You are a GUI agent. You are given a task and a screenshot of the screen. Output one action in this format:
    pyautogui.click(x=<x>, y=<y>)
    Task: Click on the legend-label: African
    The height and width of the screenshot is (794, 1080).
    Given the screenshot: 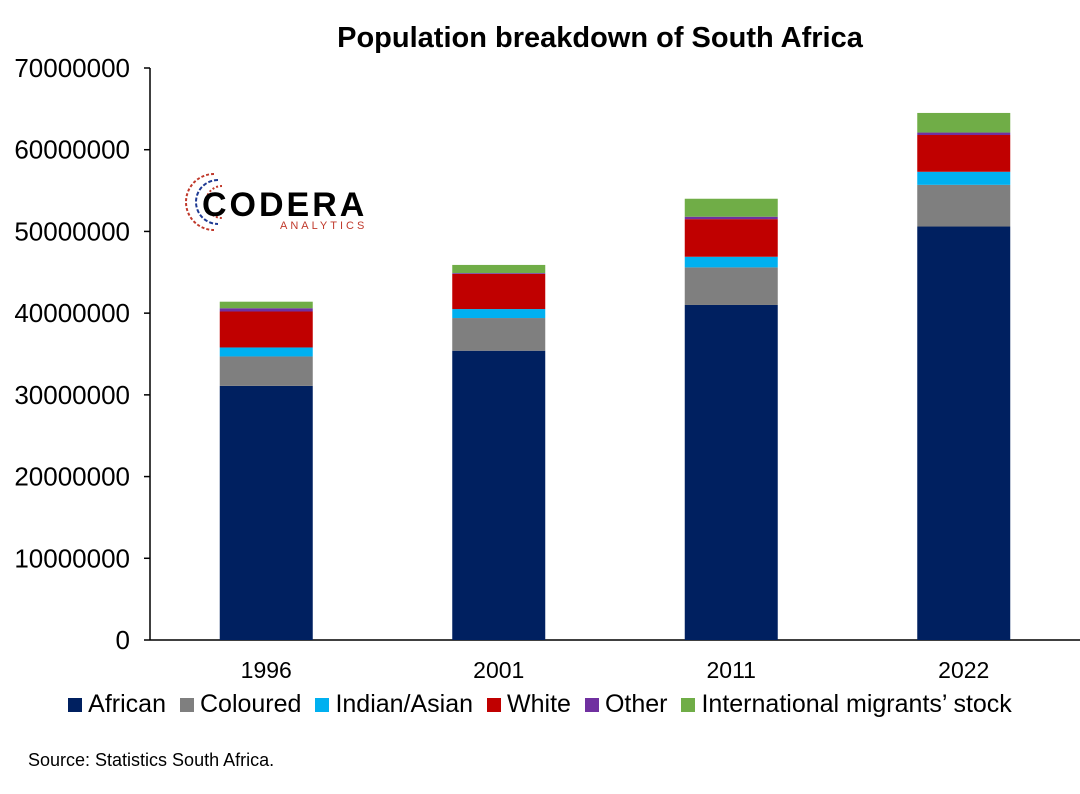 What is the action you would take?
    pyautogui.click(x=127, y=704)
    